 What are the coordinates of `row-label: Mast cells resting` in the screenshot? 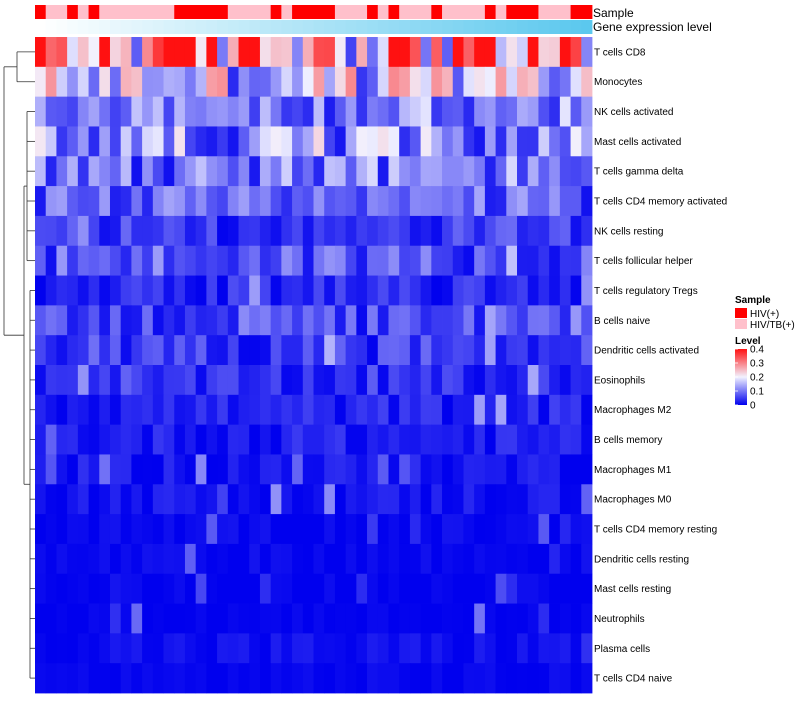 It's located at (632, 589).